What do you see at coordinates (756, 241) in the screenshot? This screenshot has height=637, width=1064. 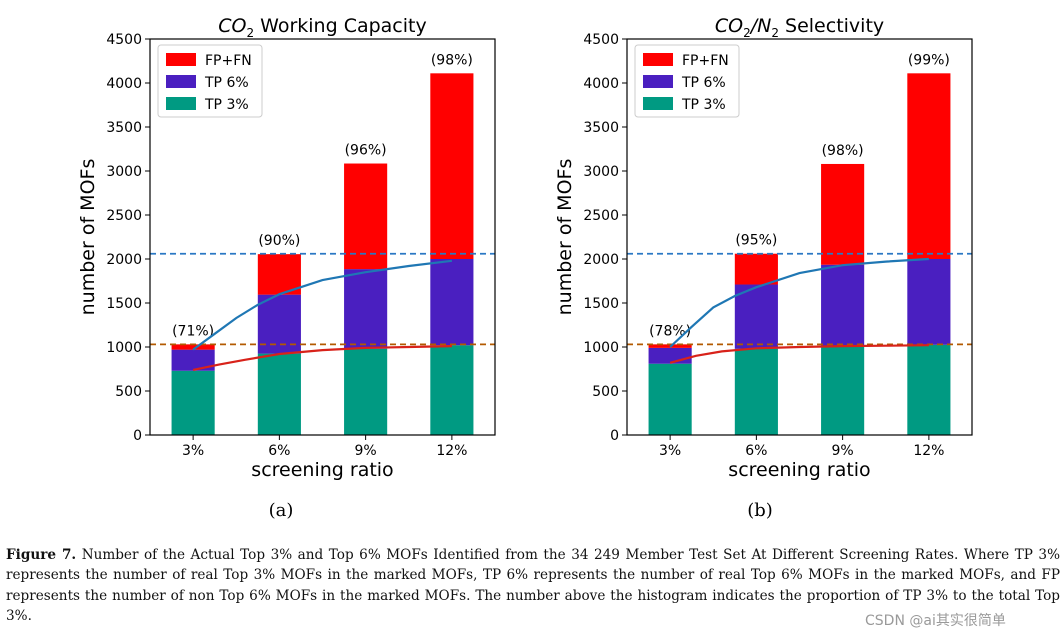 I see `bar-percentage-label: (95%)` at bounding box center [756, 241].